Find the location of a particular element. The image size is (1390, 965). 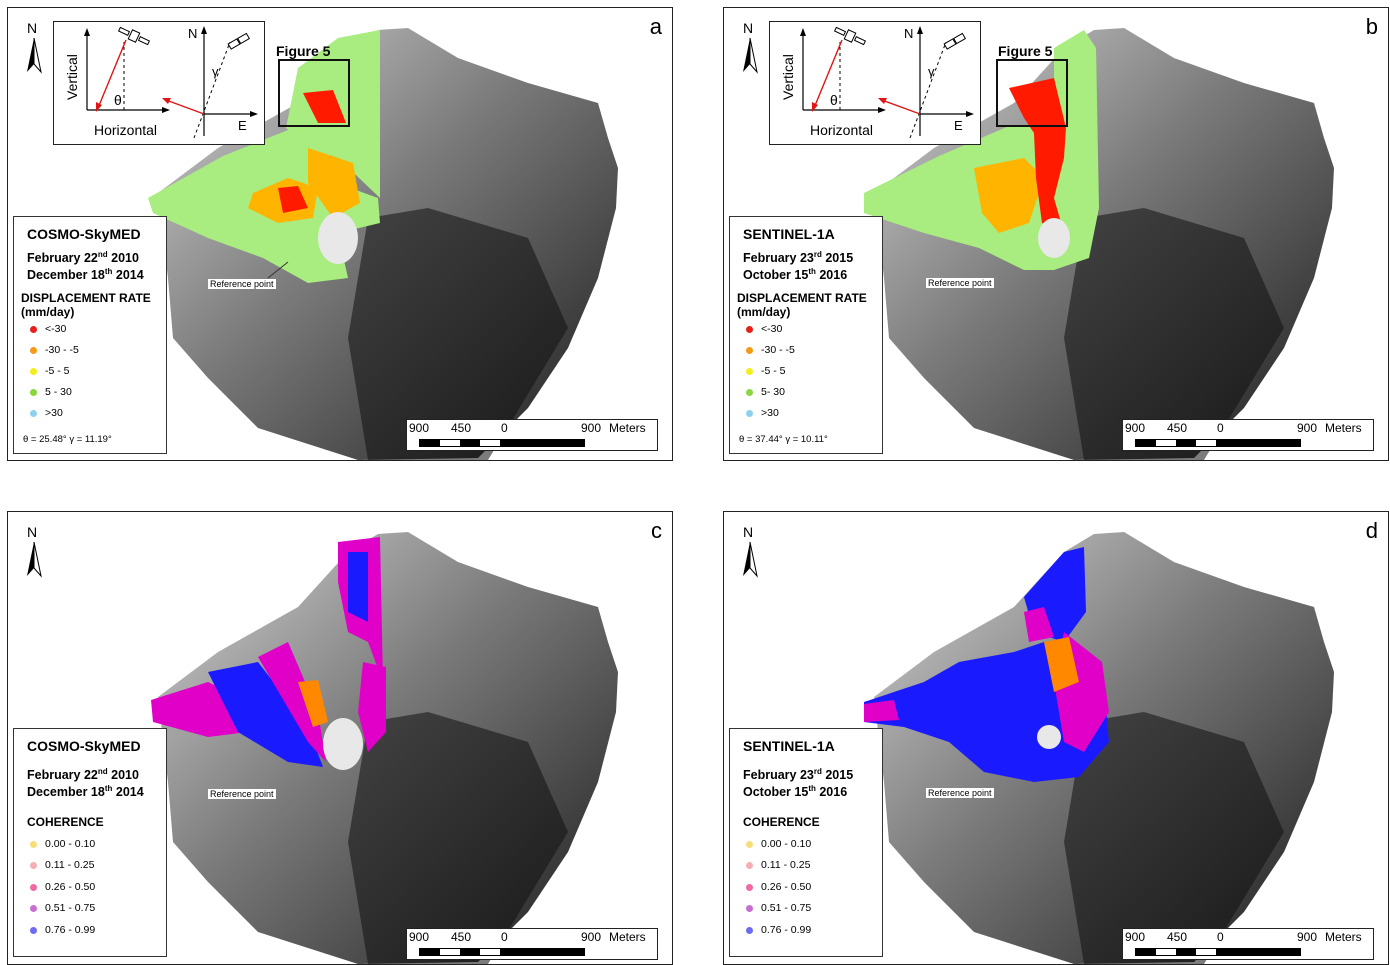

figure5-label: Figure 5 is located at coordinates (303, 51).